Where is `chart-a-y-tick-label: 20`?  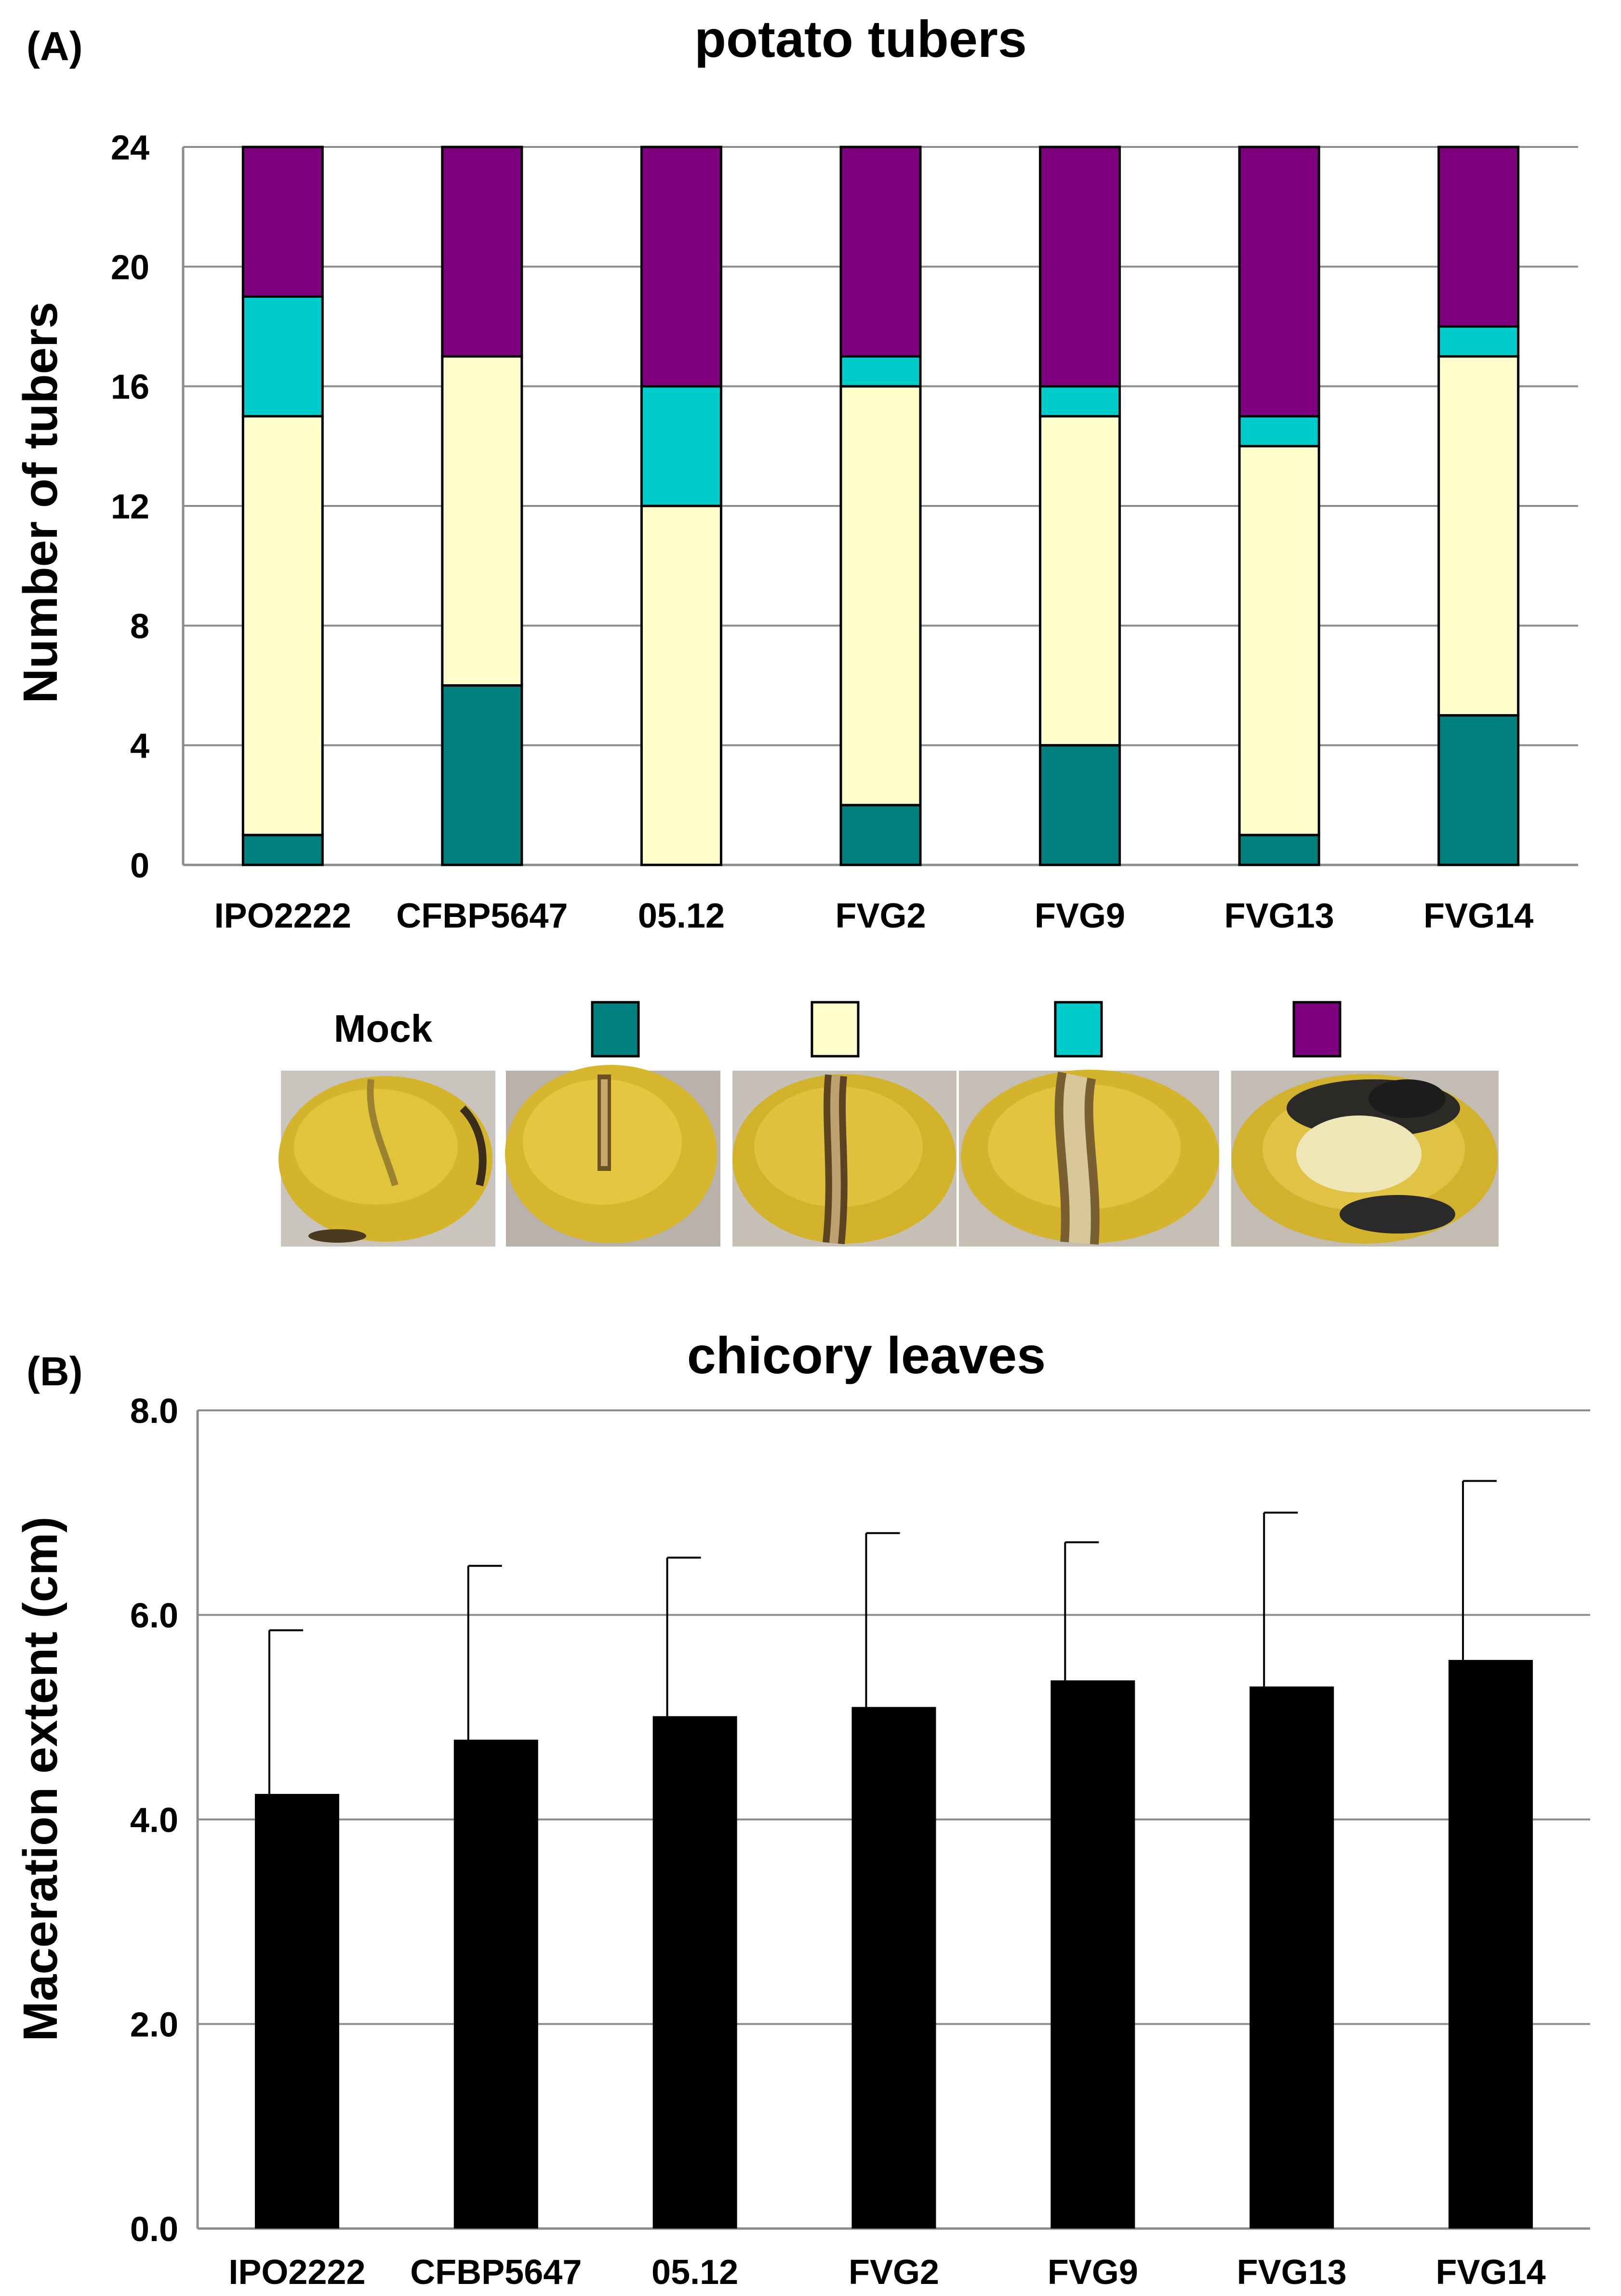
chart-a-y-tick-label: 20 is located at coordinates (130, 267).